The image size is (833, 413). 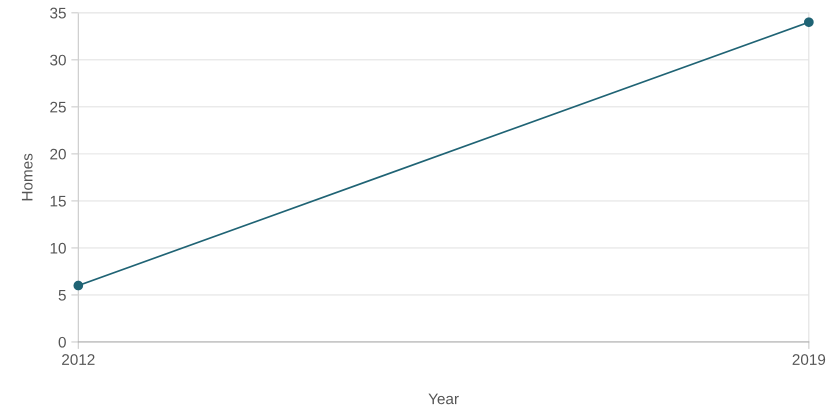 I want to click on y-tick-label: 0, so click(x=62, y=342).